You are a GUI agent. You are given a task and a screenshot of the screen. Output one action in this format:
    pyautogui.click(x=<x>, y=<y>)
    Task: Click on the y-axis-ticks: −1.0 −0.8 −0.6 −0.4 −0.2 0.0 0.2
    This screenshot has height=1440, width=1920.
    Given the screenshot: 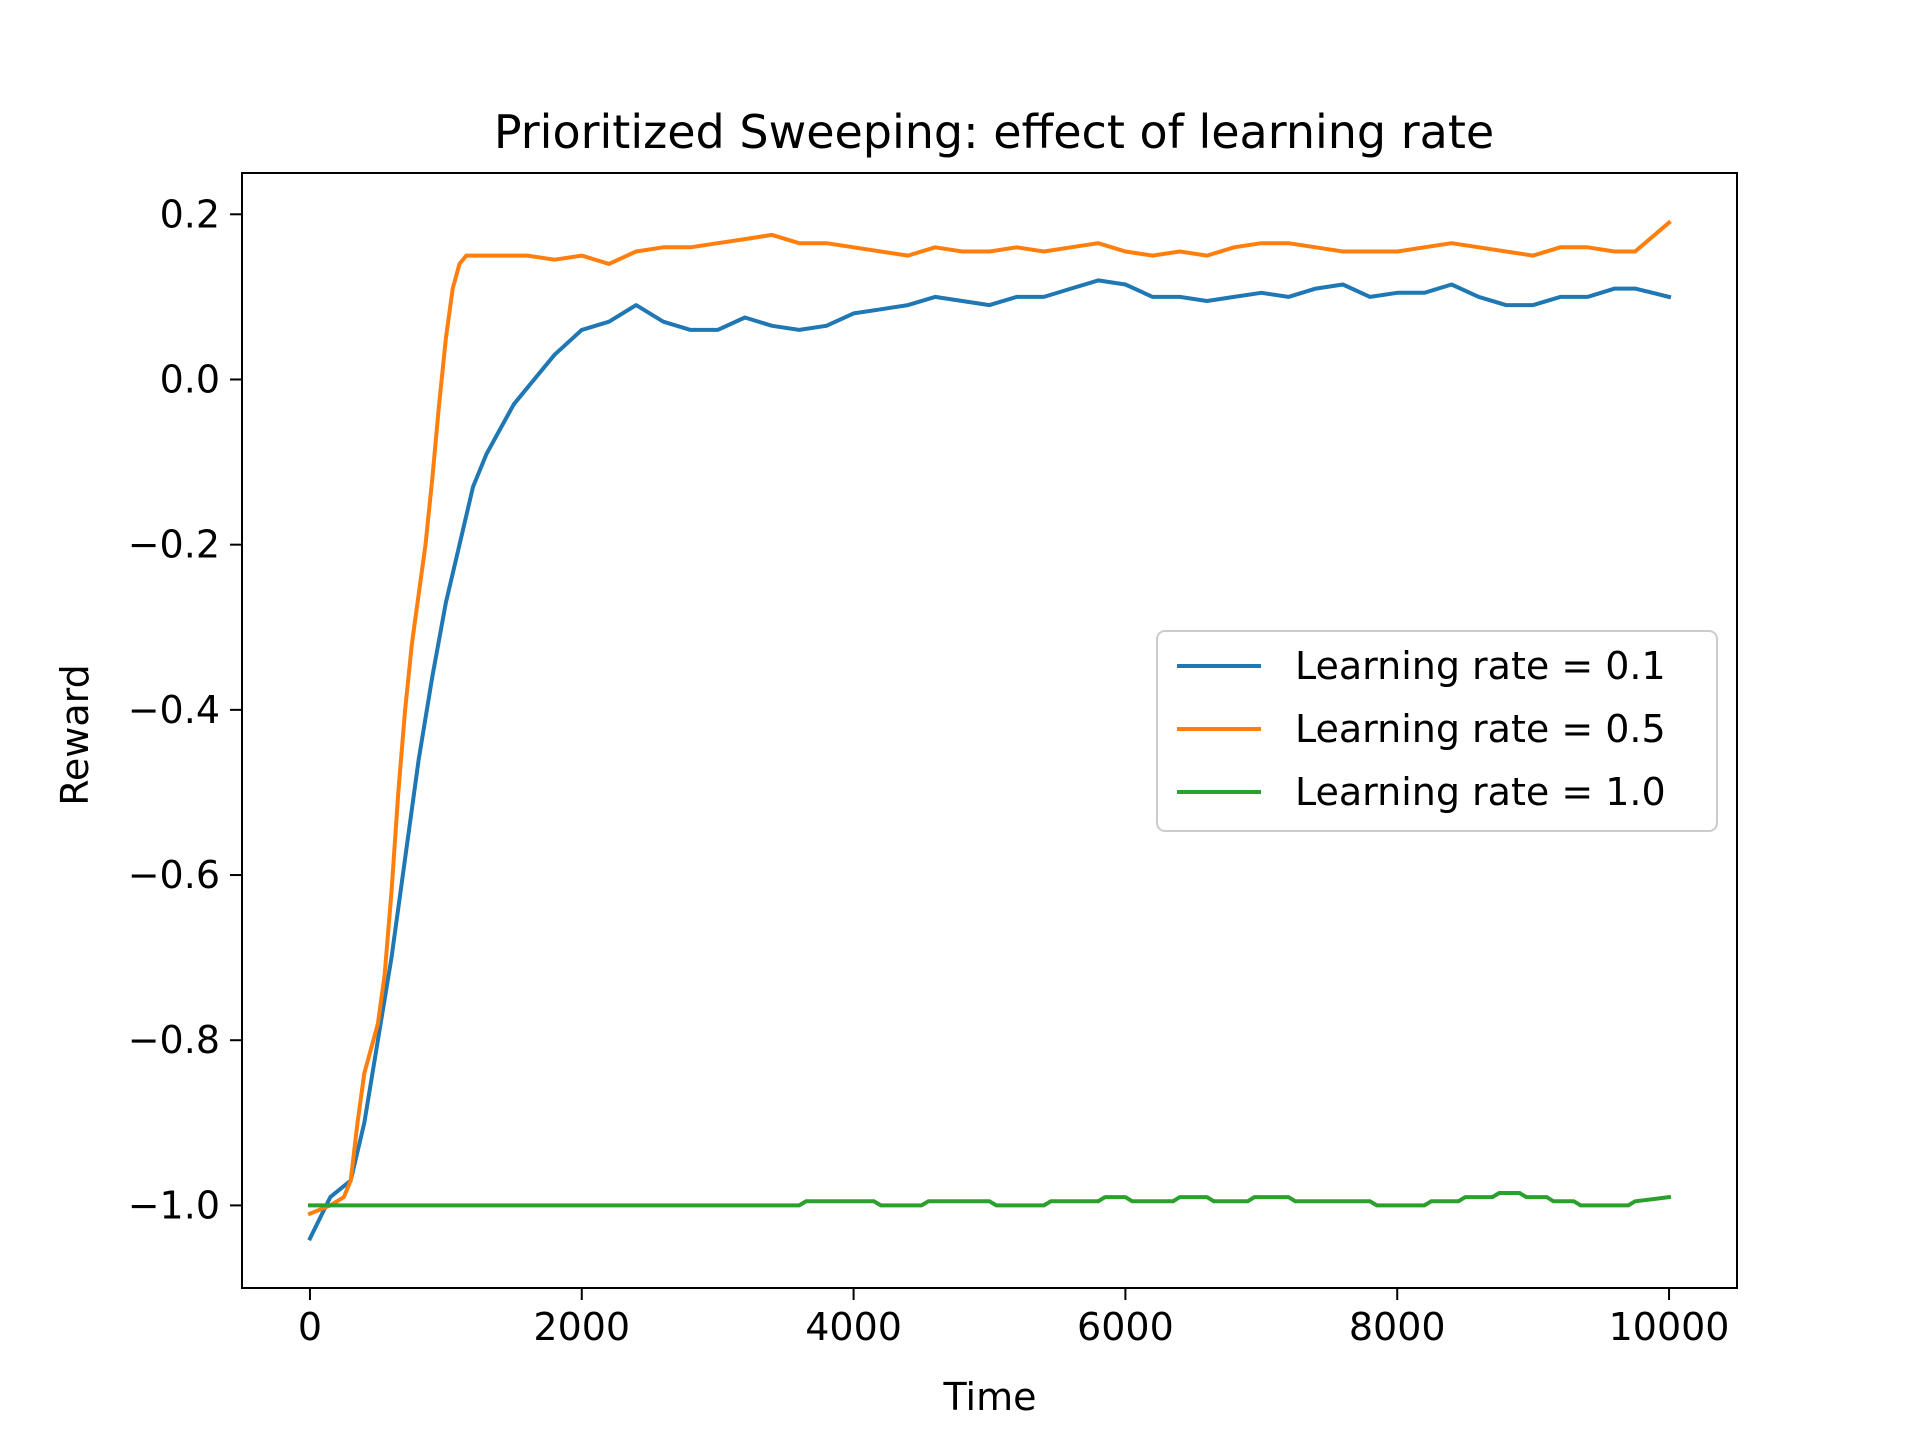 What is the action you would take?
    pyautogui.click(x=185, y=709)
    